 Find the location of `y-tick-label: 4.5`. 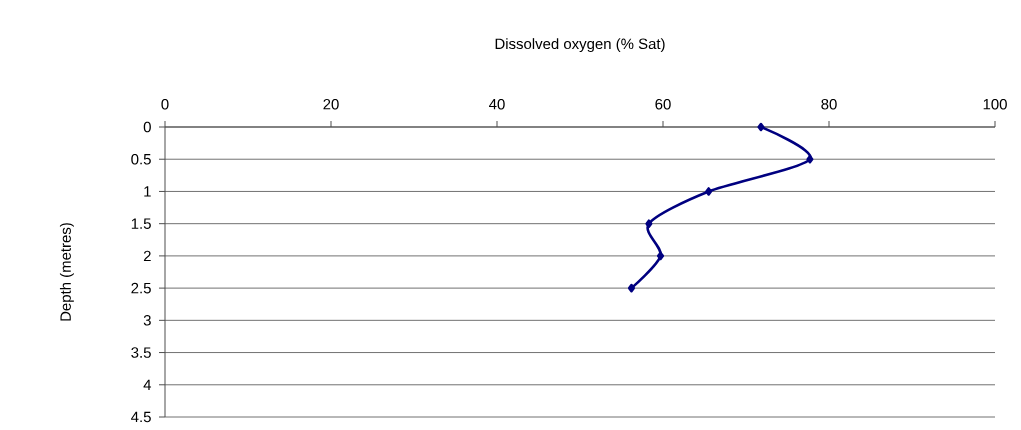

y-tick-label: 4.5 is located at coordinates (141, 417).